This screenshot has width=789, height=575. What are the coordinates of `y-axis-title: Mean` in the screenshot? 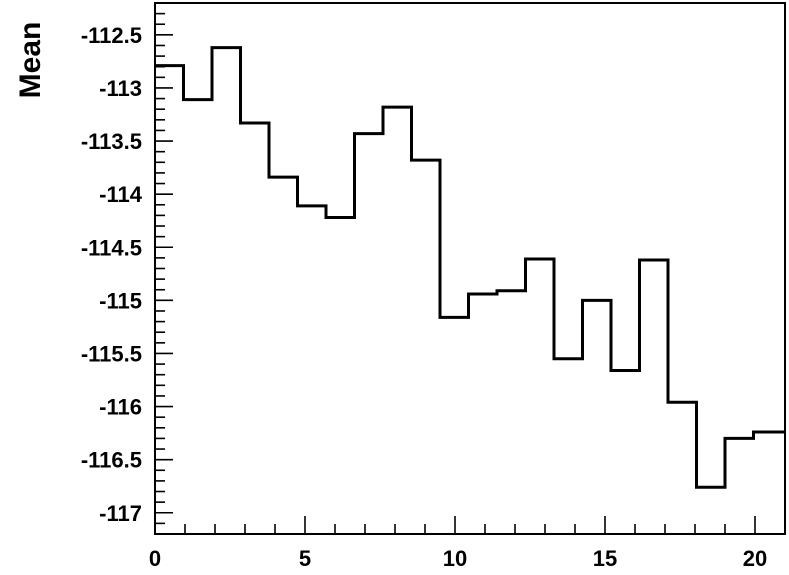 It's located at (30, 60).